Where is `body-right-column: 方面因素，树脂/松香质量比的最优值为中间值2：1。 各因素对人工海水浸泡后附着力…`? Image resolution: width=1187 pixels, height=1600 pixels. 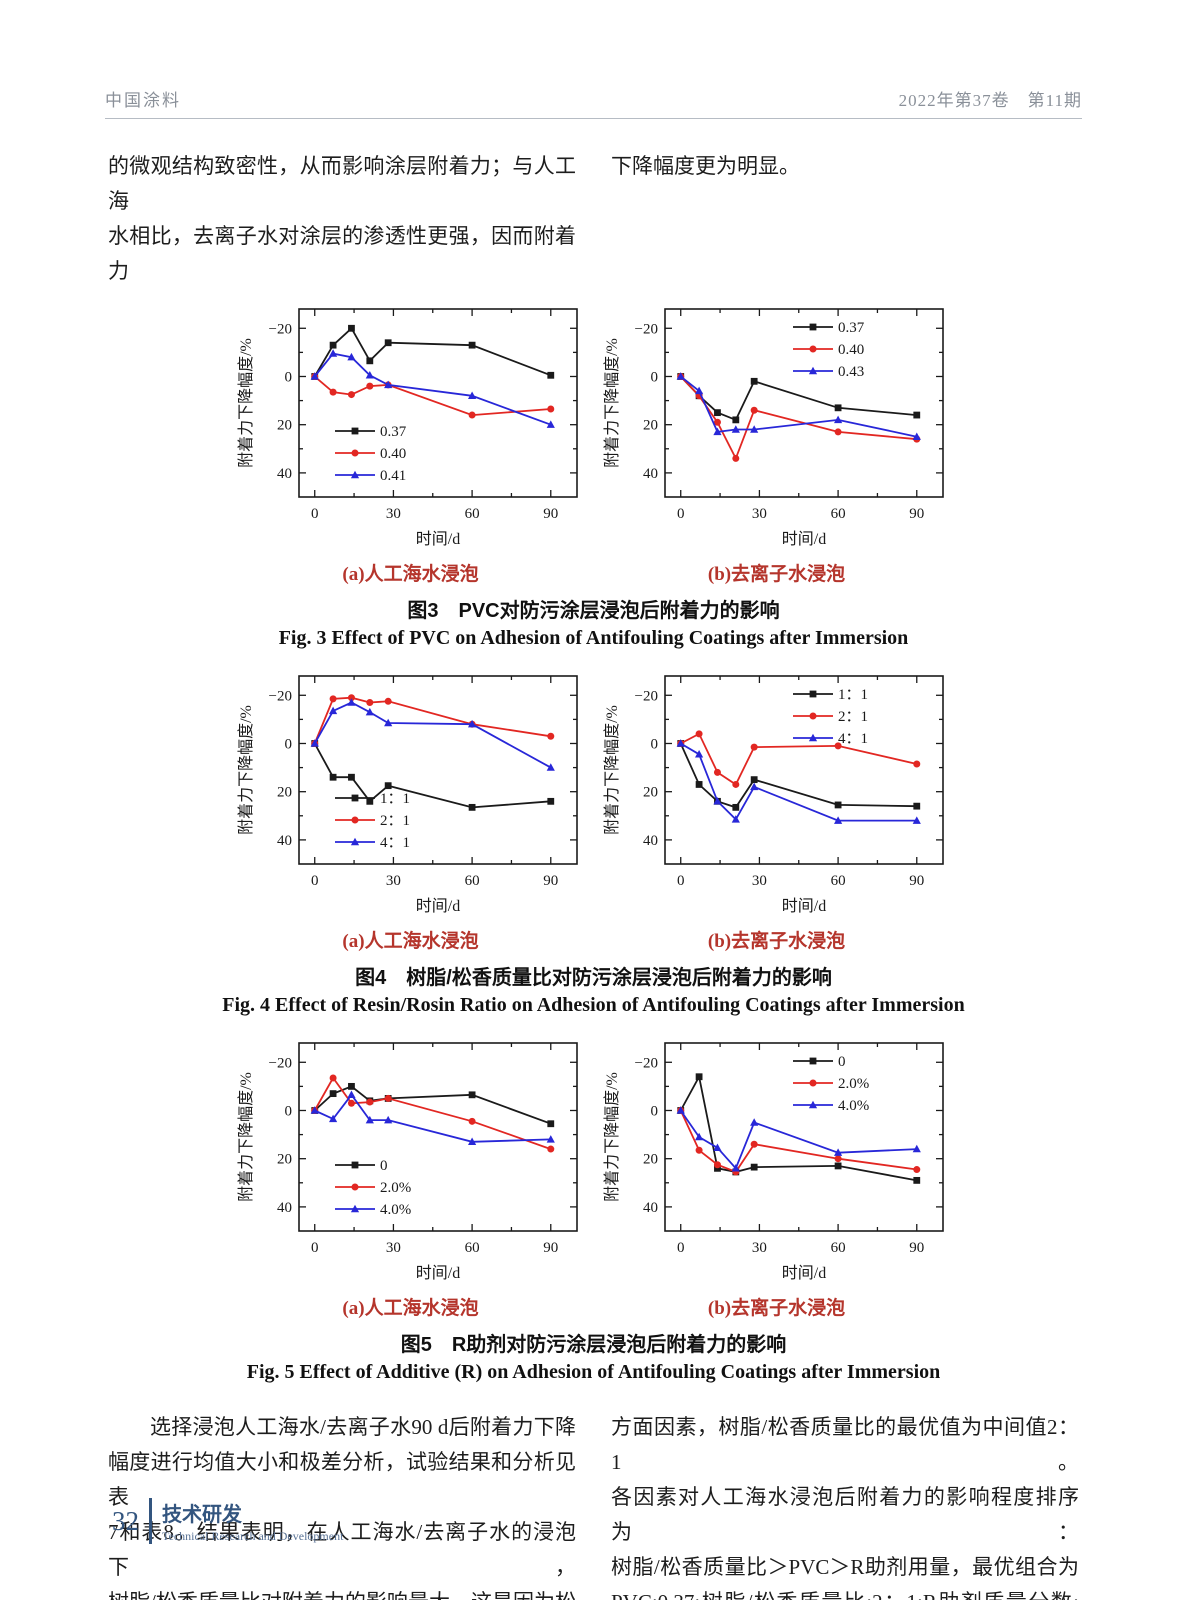
body-right-column: 方面因素，树脂/松香质量比的最优值为中间值2：1。 各因素对人工海水浸泡后附着力… is located at coordinates (845, 1505).